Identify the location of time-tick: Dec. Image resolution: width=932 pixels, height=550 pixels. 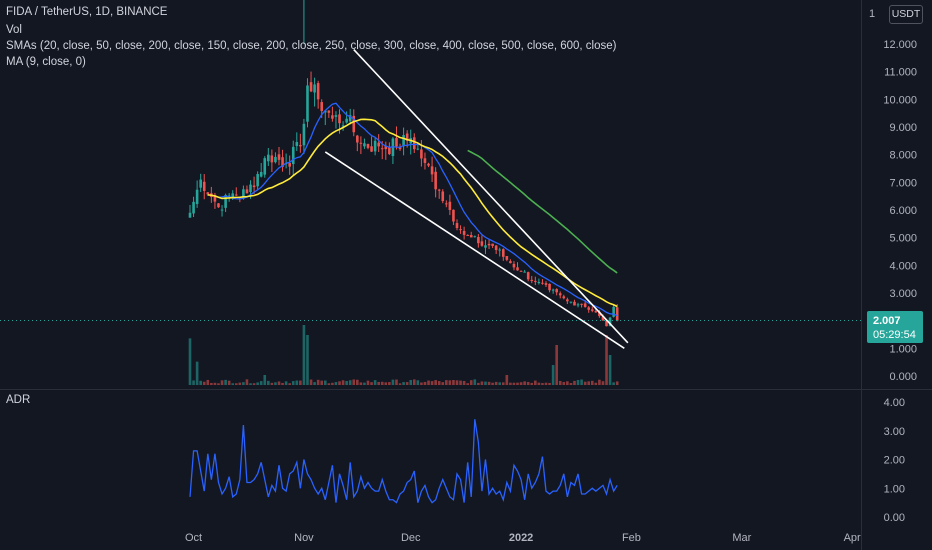
(411, 538).